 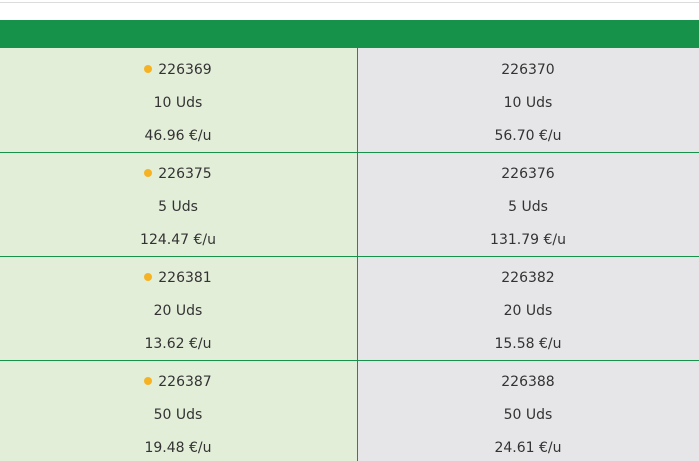 I want to click on cell-code: 226388, so click(x=528, y=382).